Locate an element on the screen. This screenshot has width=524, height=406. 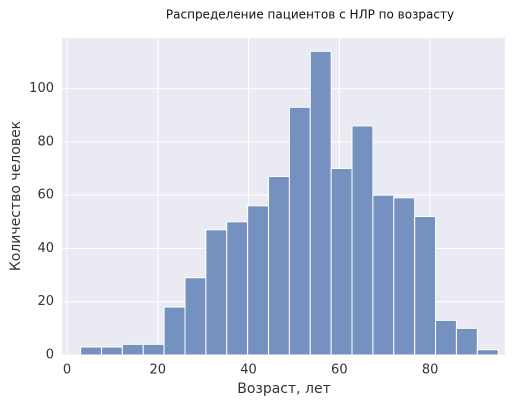
y-tick-label: 40 is located at coordinates (45, 248).